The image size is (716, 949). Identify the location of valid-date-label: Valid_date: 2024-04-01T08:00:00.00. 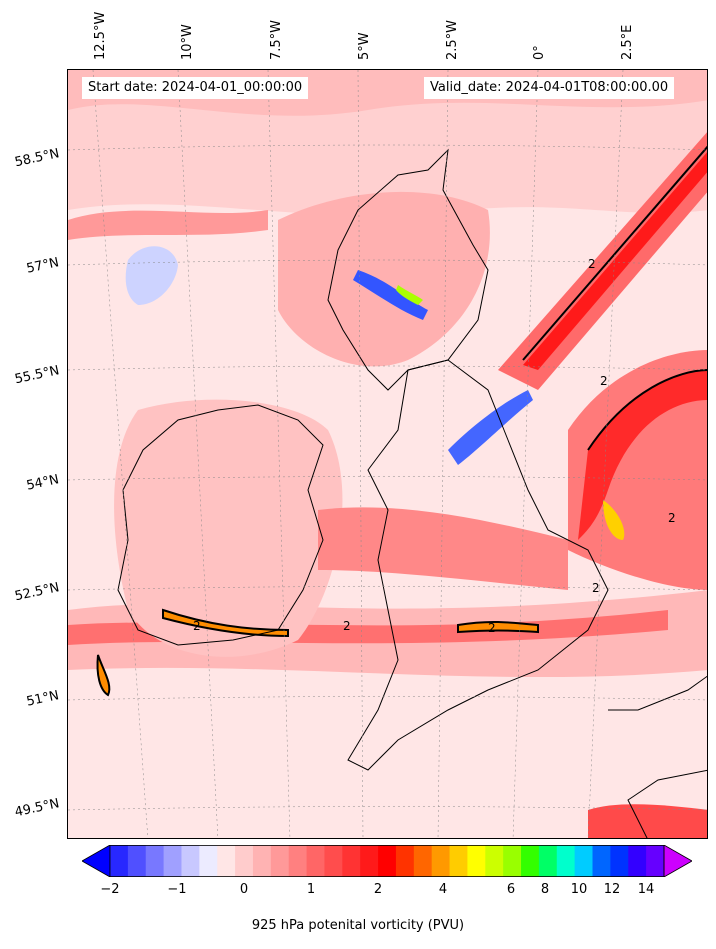
(549, 88).